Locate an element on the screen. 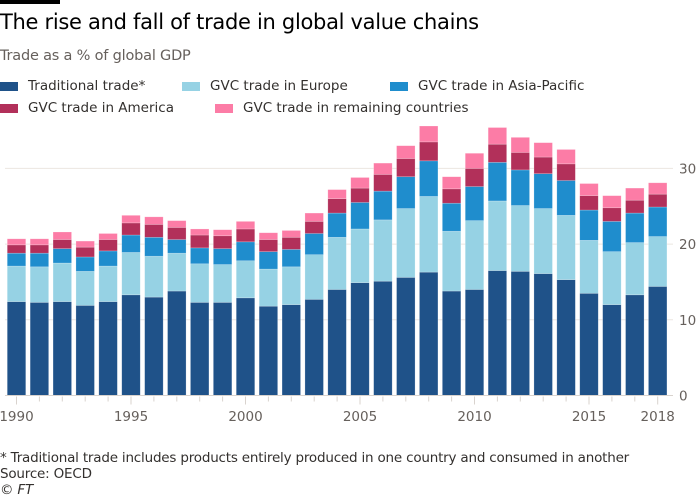 The width and height of the screenshot is (700, 500). legend-label: GVC trade in America is located at coordinates (101, 108).